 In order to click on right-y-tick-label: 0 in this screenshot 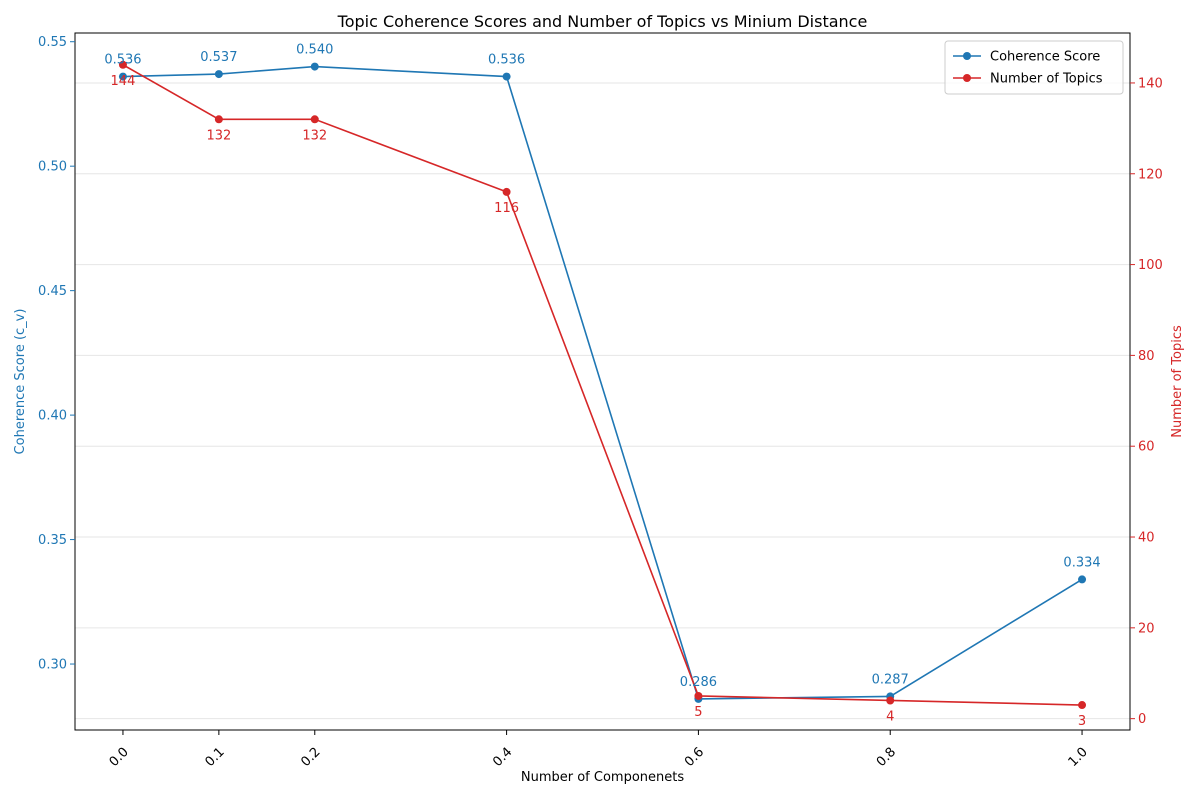, I will do `click(1142, 719)`.